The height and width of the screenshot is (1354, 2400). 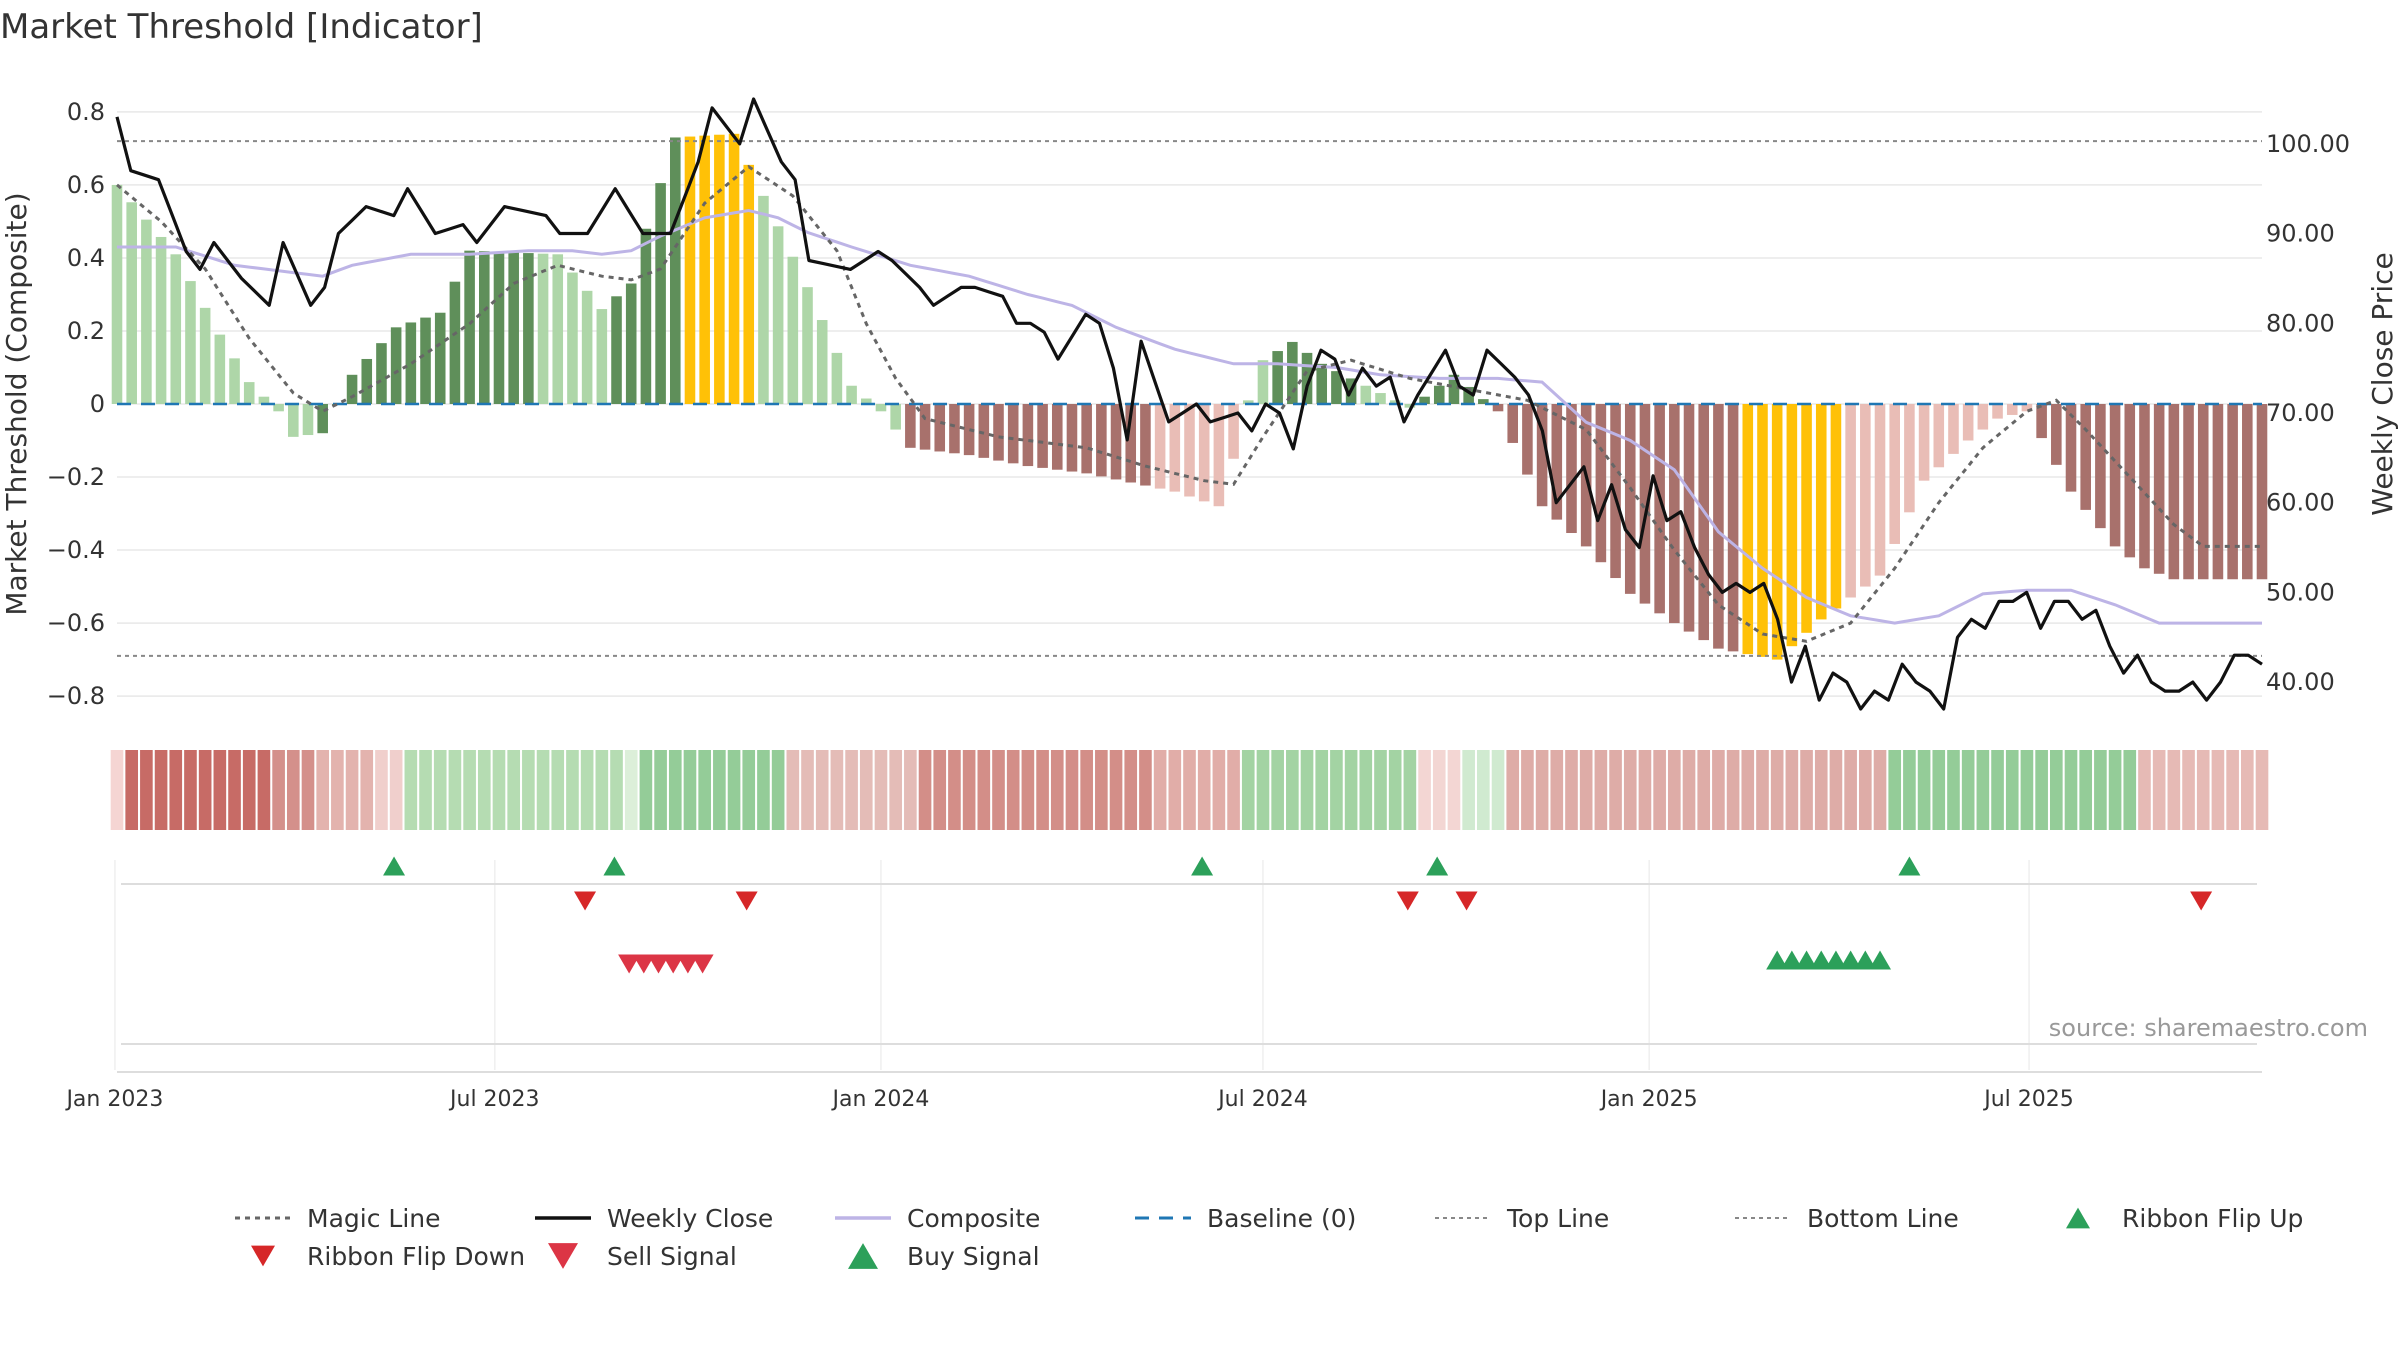 What do you see at coordinates (374, 1218) in the screenshot?
I see `legend-label-magic: Magic Line` at bounding box center [374, 1218].